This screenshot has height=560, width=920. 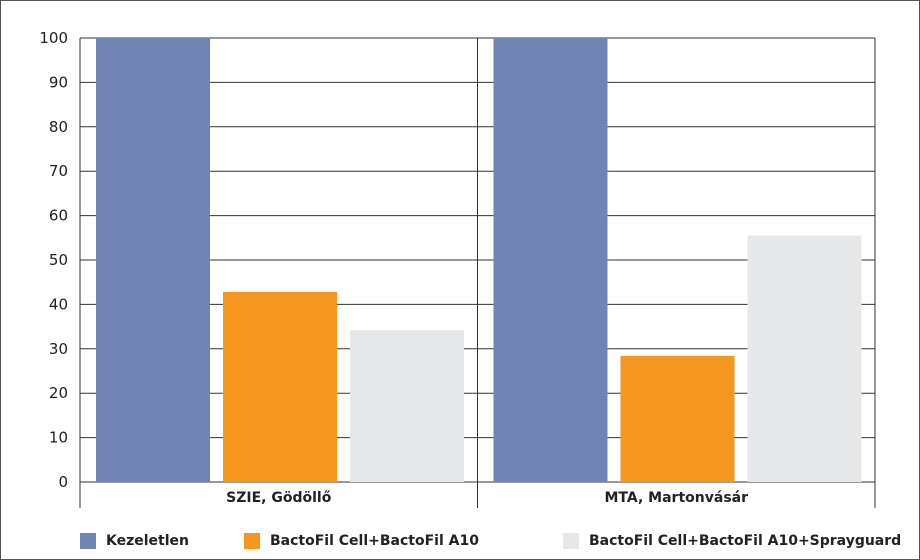 What do you see at coordinates (58, 216) in the screenshot?
I see `y-tick-label: 60` at bounding box center [58, 216].